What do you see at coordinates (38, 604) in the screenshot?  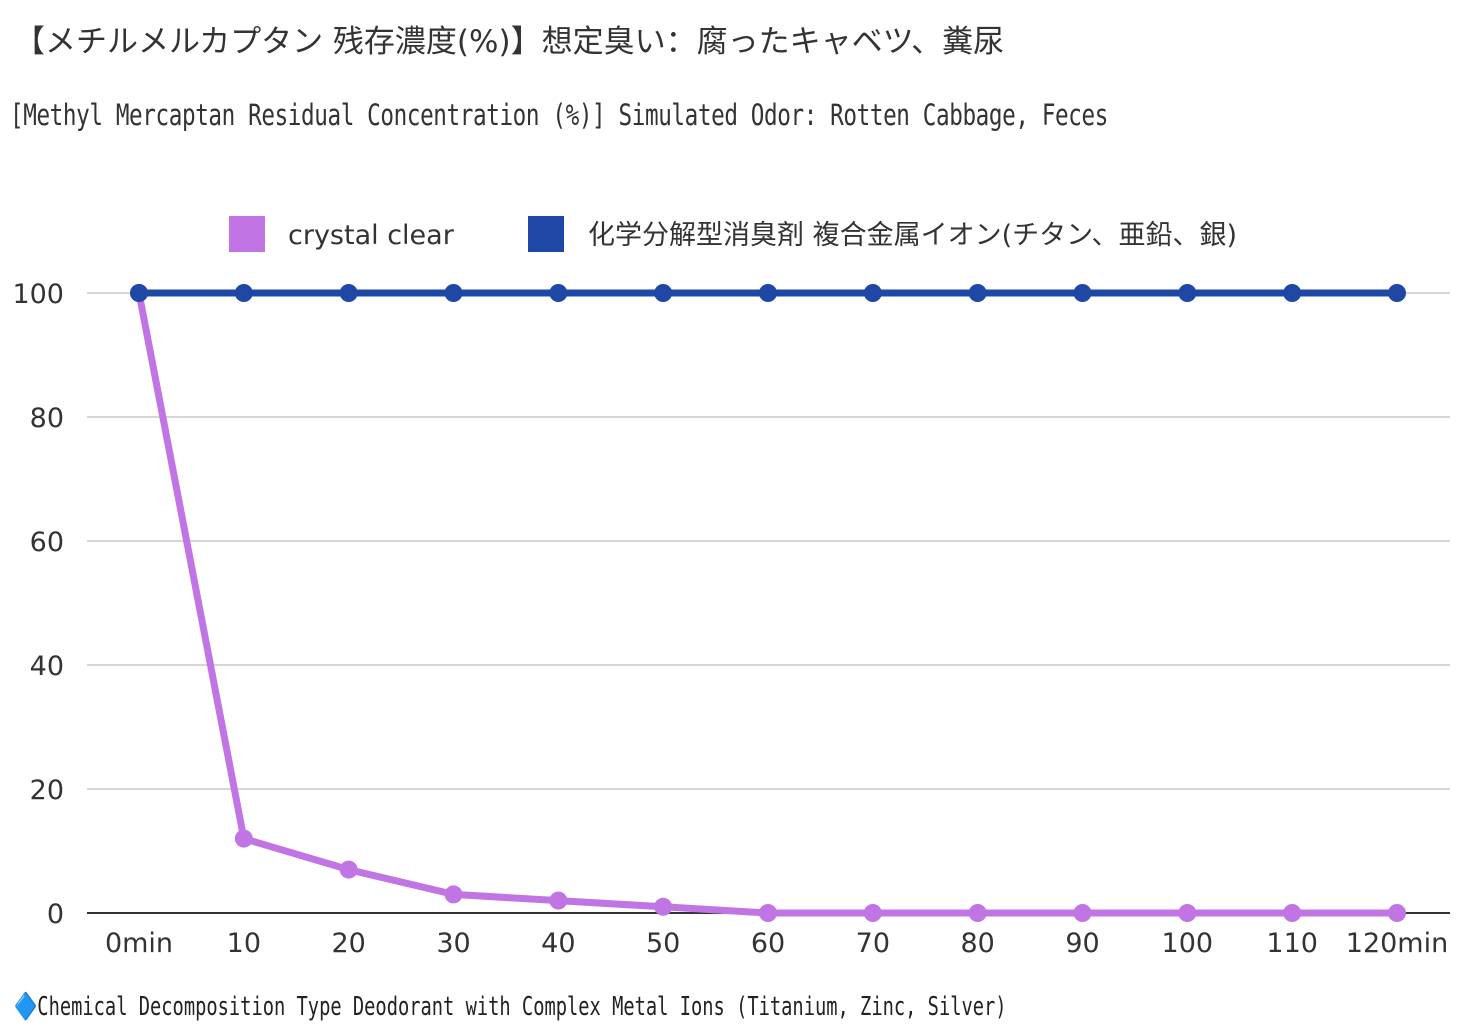 I see `y-axis-ticks: 0 20 40 60 80 100` at bounding box center [38, 604].